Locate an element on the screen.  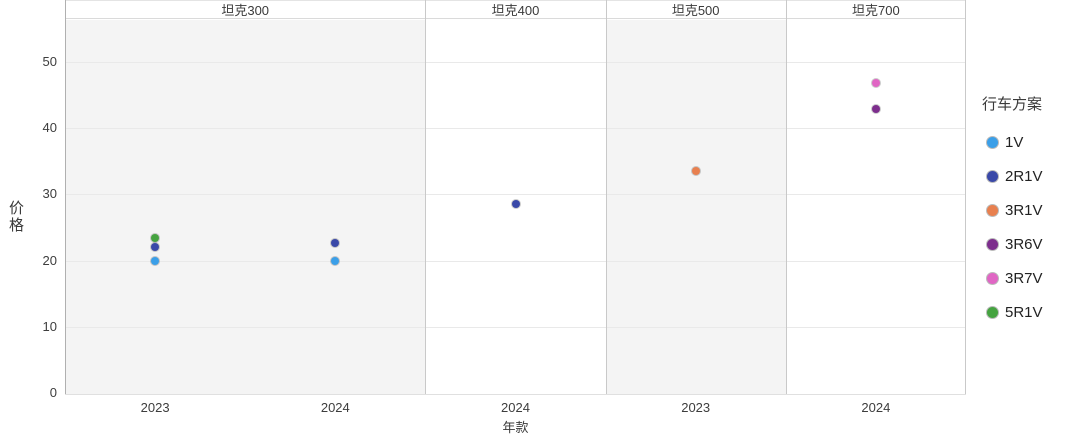
scatter-point-坦克700-2024-3R7V is located at coordinates (875, 82).